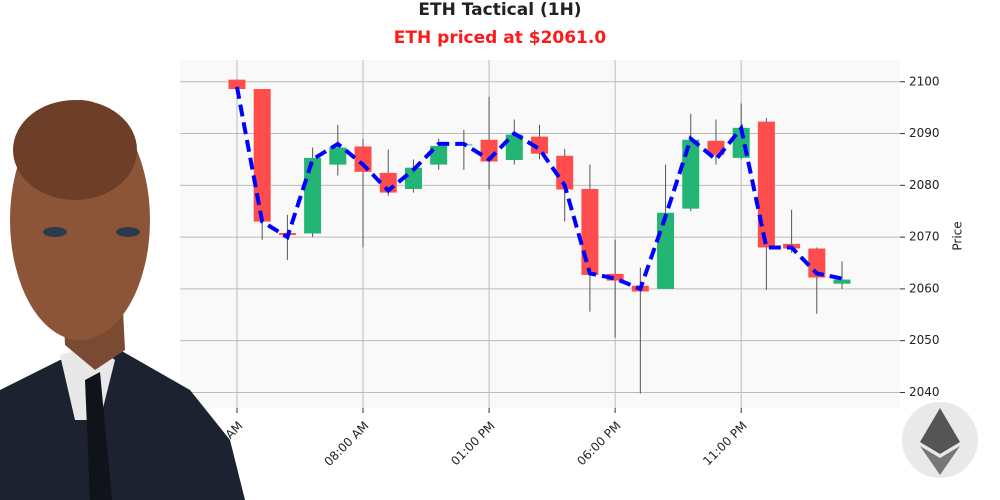 Image resolution: width=1000 pixels, height=500 pixels. I want to click on y-tick-label: 2050, so click(924, 340).